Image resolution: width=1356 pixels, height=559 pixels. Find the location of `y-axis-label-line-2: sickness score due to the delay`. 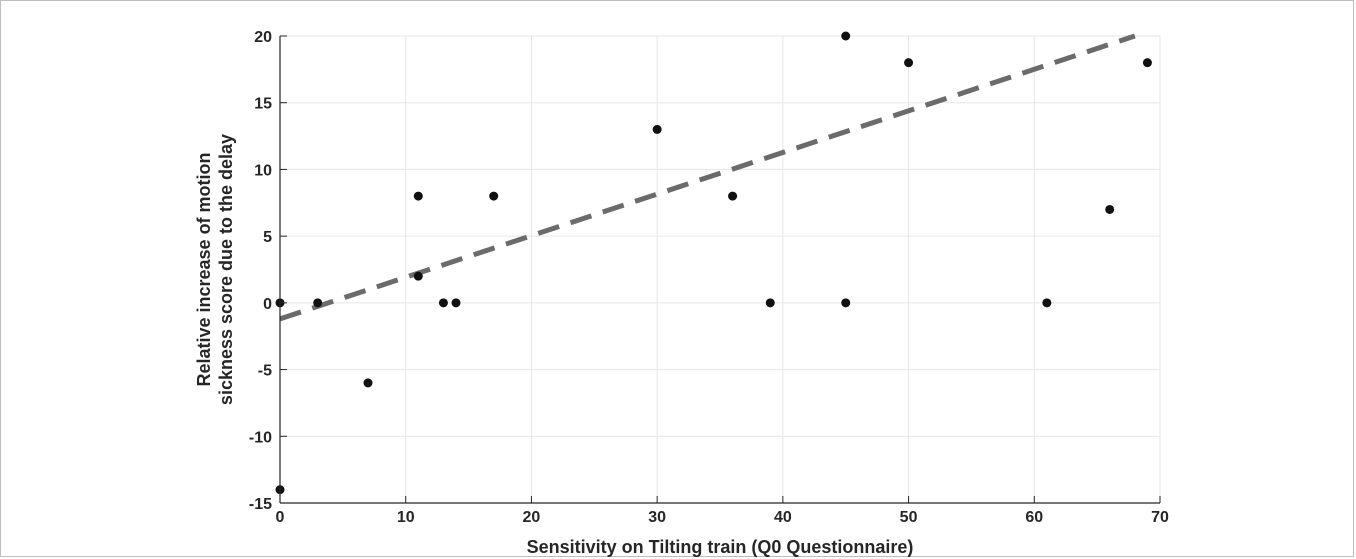

y-axis-label-line-2: sickness score due to the delay is located at coordinates (226, 269).